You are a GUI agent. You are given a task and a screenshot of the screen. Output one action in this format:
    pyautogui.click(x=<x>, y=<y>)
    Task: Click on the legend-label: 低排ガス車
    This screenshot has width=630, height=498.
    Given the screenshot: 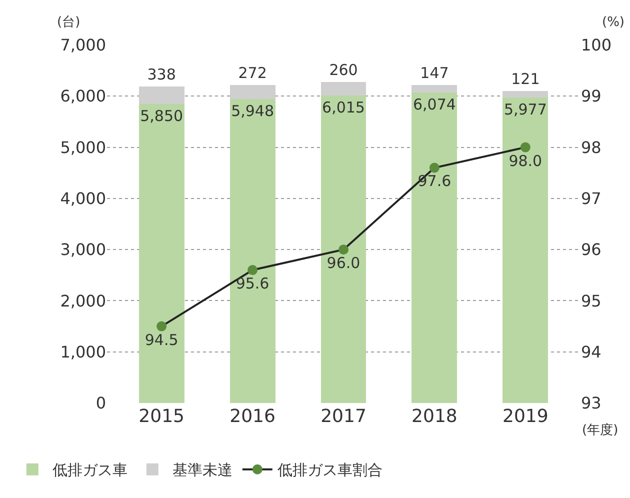 What is the action you would take?
    pyautogui.click(x=90, y=470)
    